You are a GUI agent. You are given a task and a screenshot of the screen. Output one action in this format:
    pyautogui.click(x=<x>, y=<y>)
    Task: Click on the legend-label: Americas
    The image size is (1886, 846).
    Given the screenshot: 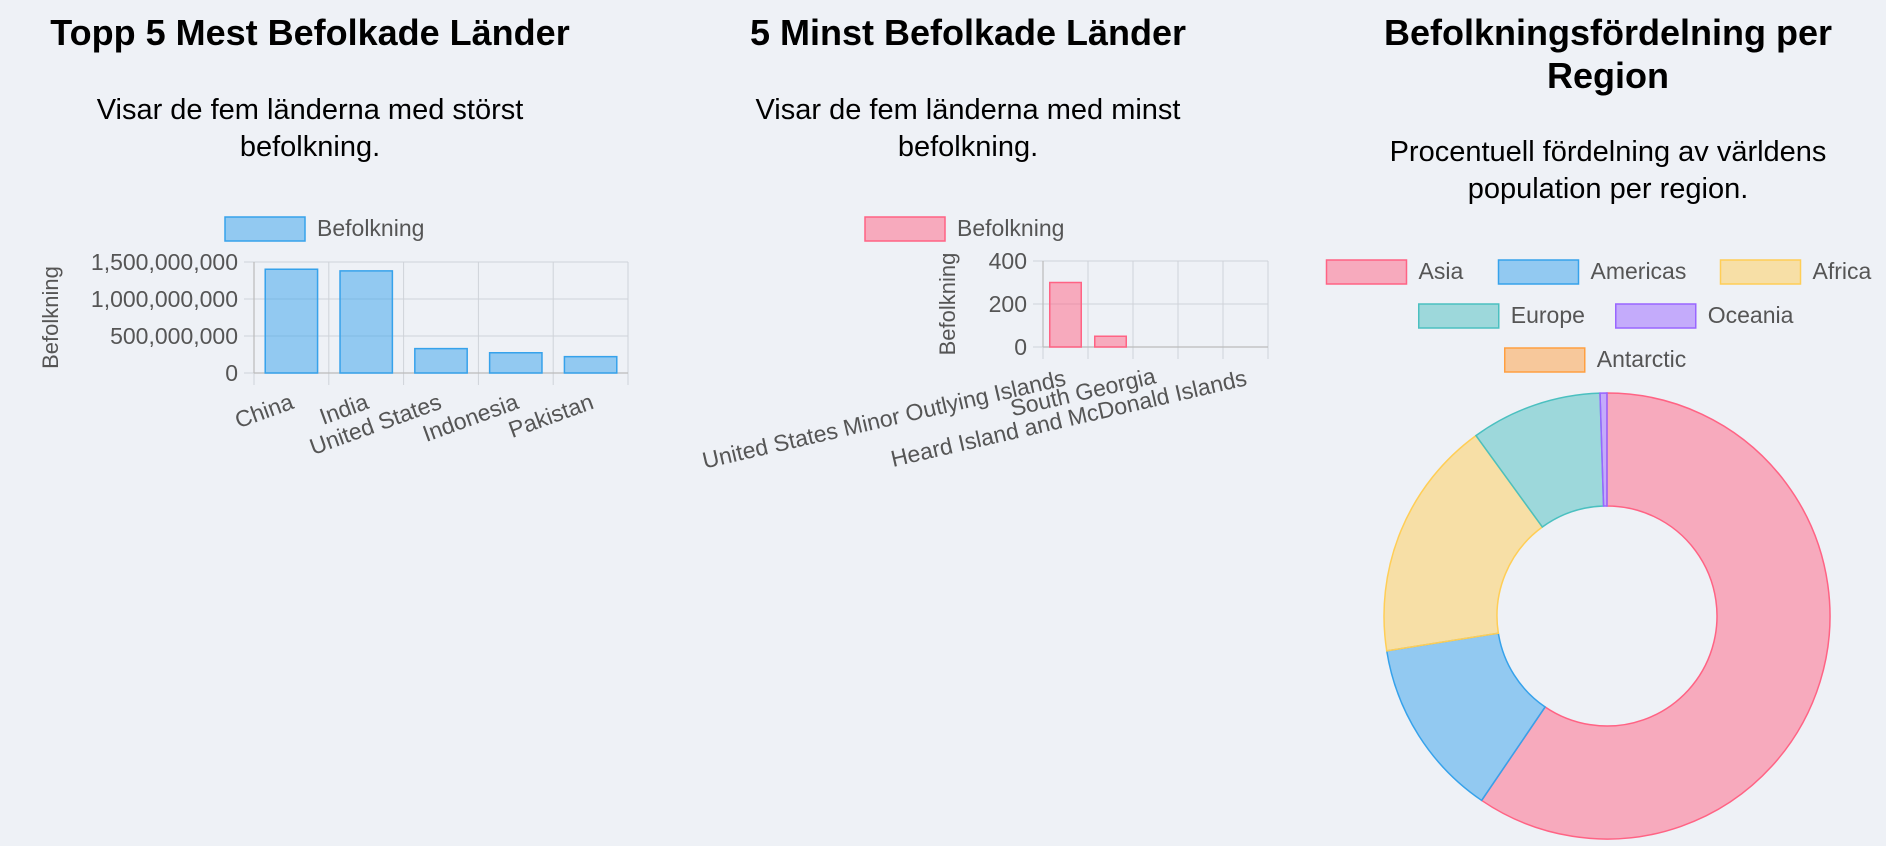 What is the action you would take?
    pyautogui.click(x=1639, y=271)
    